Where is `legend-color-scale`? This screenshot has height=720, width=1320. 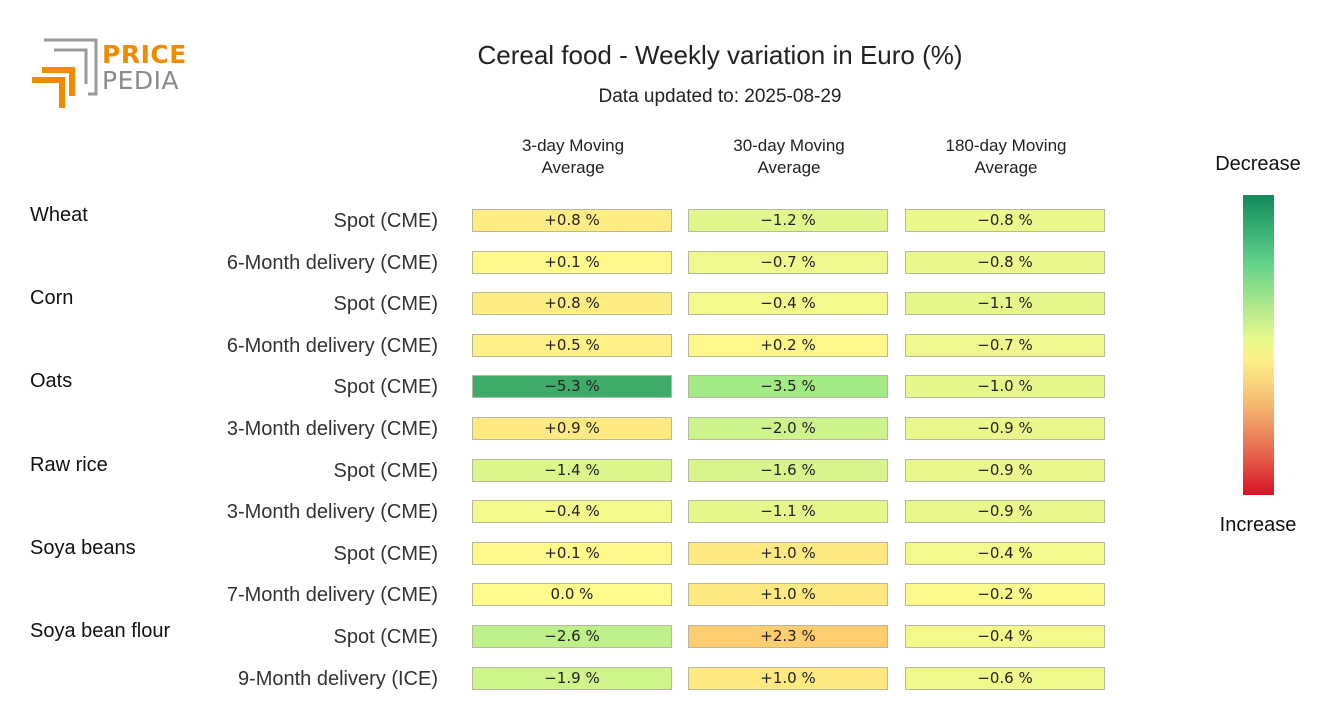 legend-color-scale is located at coordinates (1258, 345).